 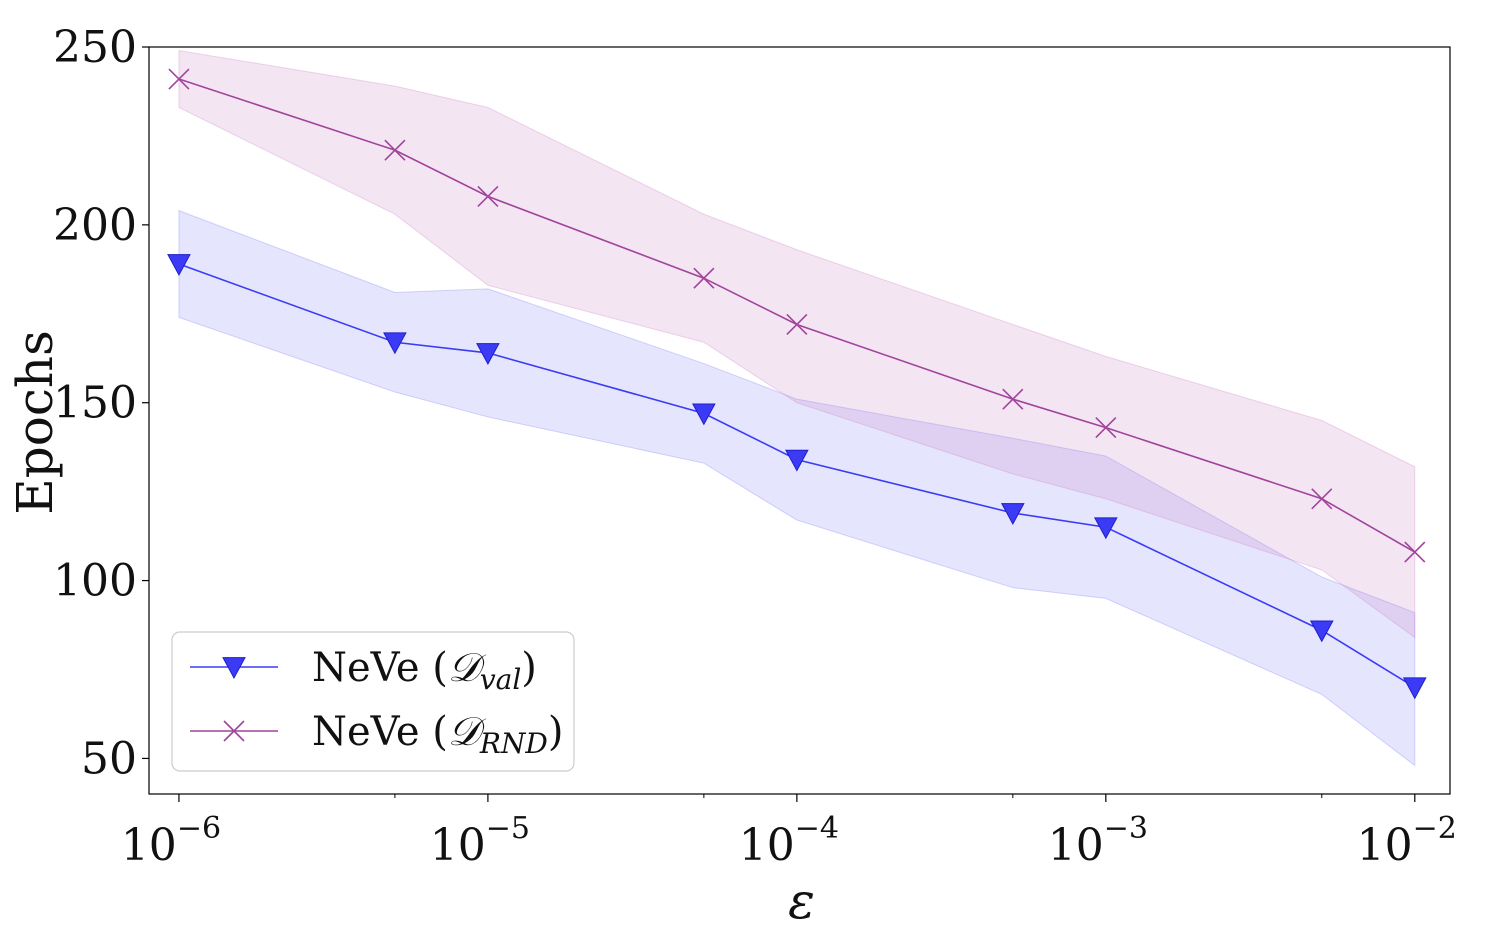 I want to click on x-tick-label: 10⁻², so click(x=1407, y=841).